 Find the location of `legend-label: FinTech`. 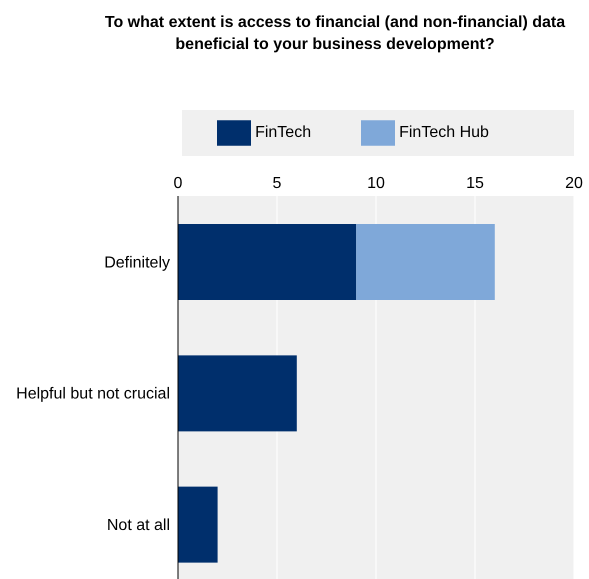

legend-label: FinTech is located at coordinates (283, 133).